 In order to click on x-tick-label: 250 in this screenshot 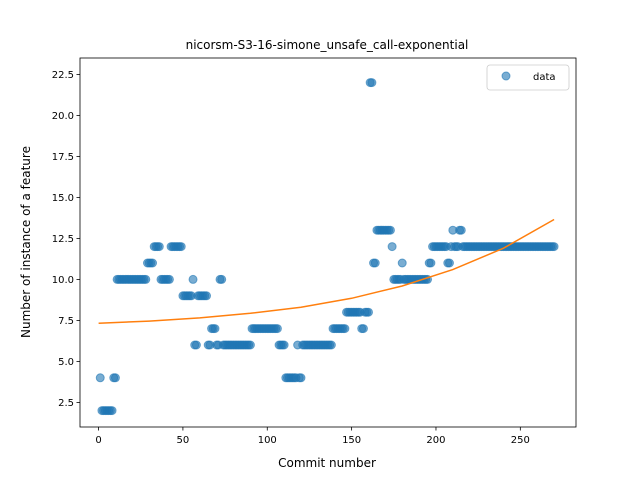, I will do `click(520, 440)`.